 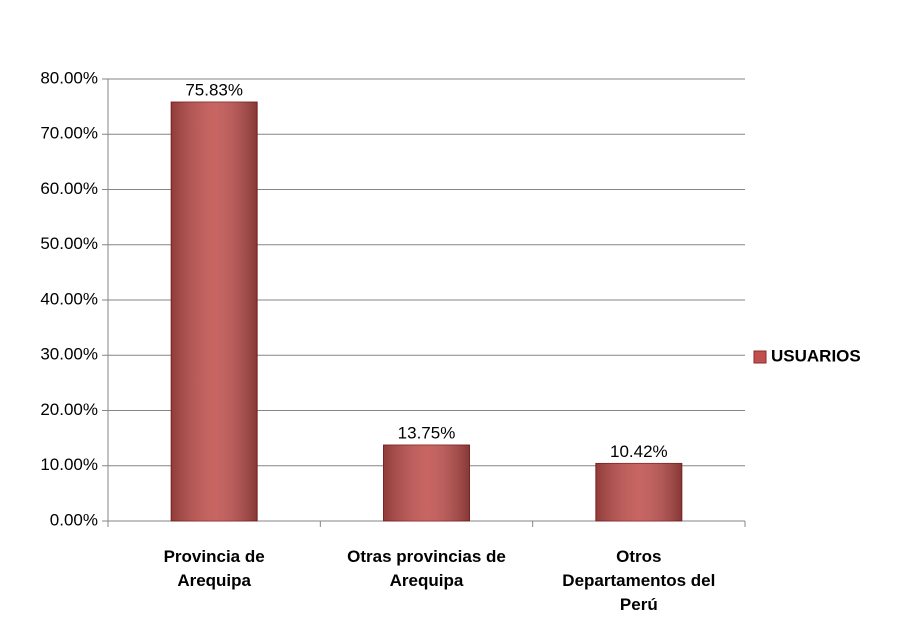 I want to click on x-tick-label: Provincia de Arequipa, so click(x=214, y=568).